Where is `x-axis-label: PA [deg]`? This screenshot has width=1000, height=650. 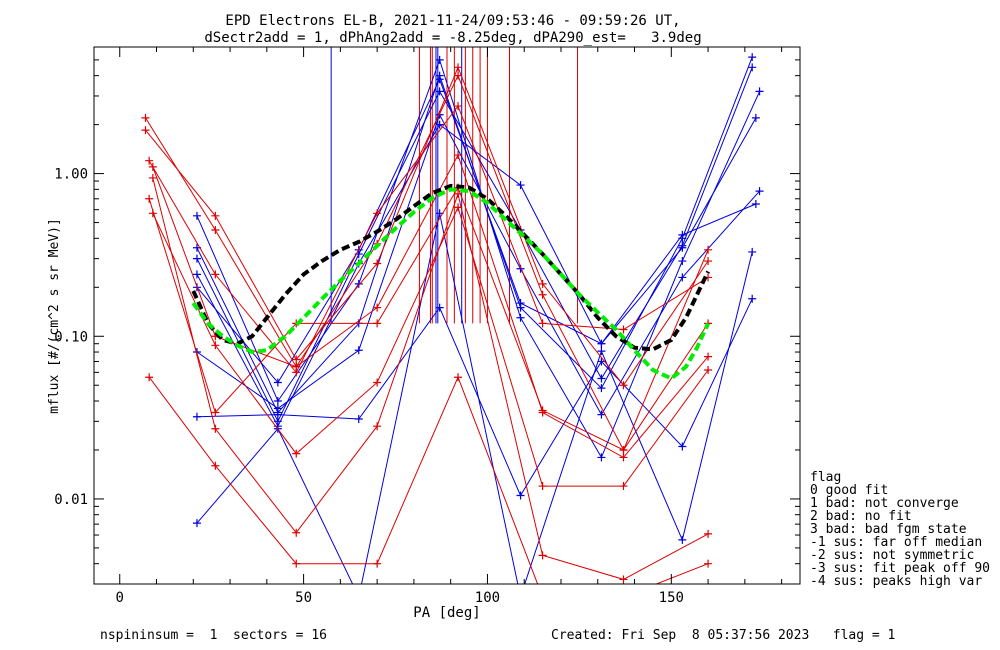
x-axis-label: PA [deg] is located at coordinates (446, 613).